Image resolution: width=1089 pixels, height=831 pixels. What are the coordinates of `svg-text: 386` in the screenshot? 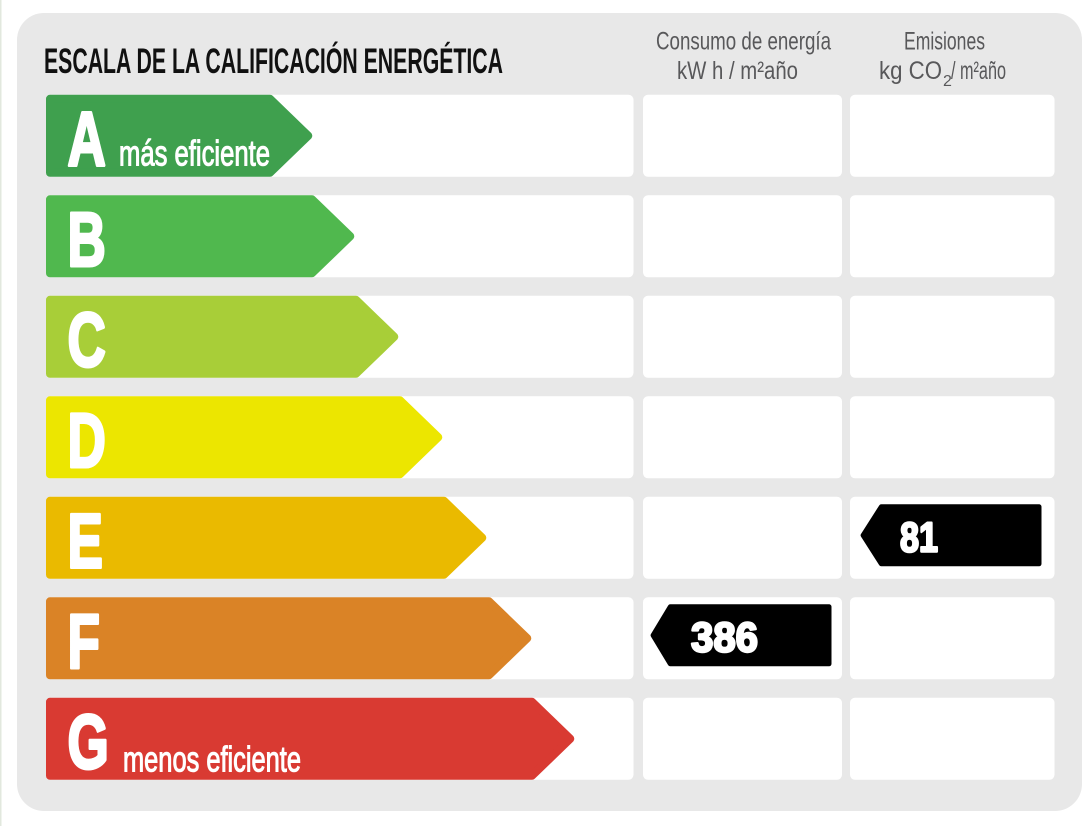 It's located at (724, 636).